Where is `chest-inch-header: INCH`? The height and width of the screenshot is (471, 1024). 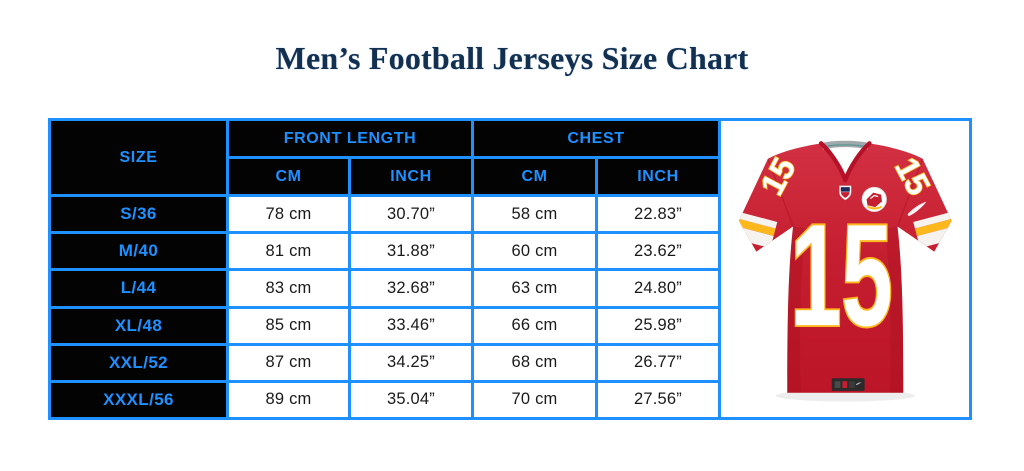 chest-inch-header: INCH is located at coordinates (658, 176).